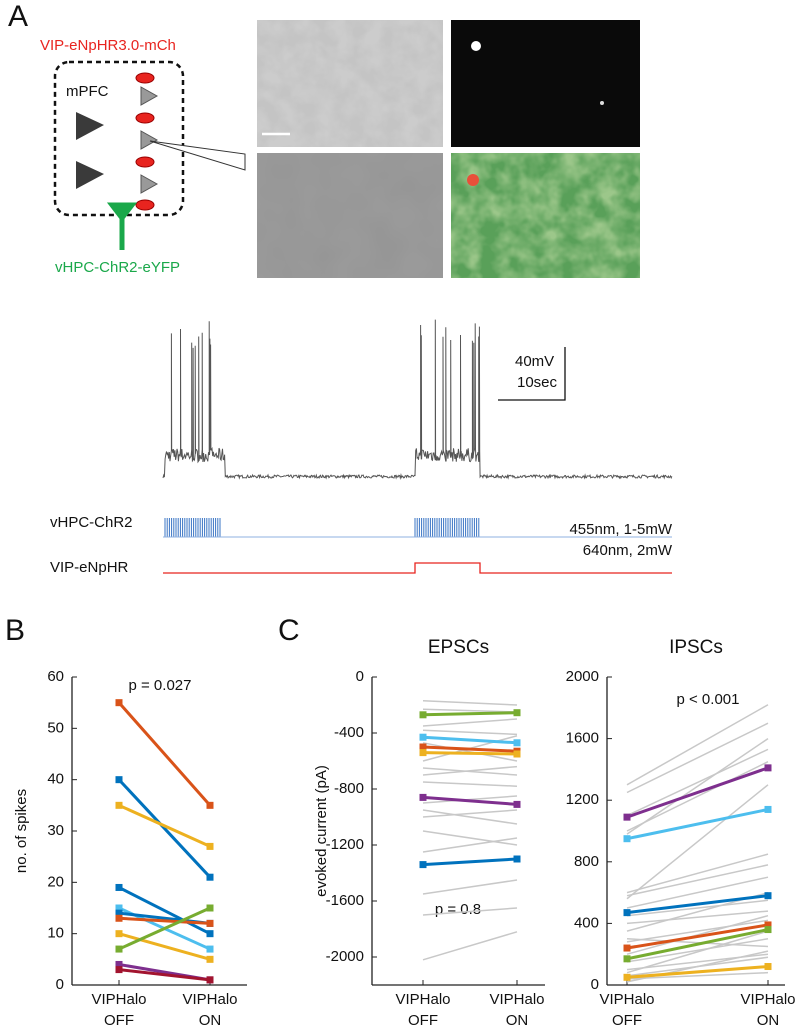 This screenshot has height=1031, width=800. I want to click on diagram-label: VIP-eNpHR3.0-mCh, so click(108, 45).